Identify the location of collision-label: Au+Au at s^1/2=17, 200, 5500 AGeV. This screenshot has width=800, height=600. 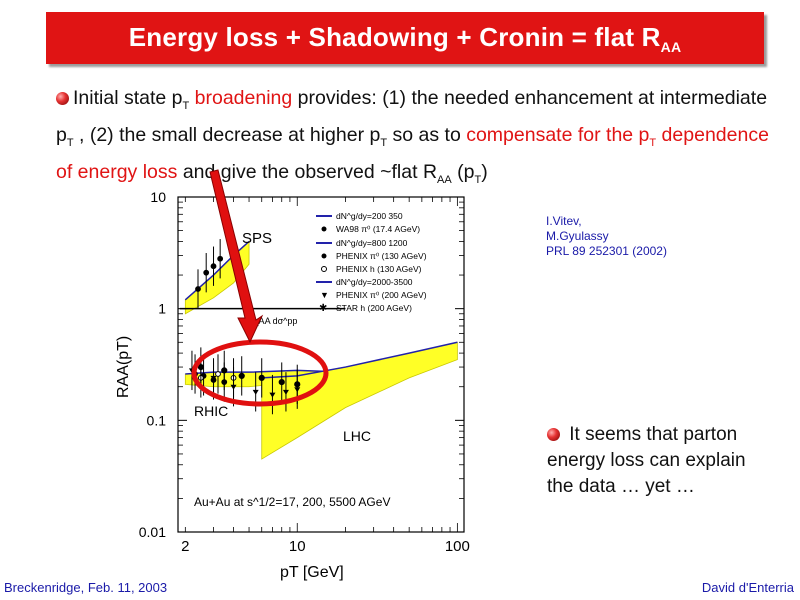
(292, 502).